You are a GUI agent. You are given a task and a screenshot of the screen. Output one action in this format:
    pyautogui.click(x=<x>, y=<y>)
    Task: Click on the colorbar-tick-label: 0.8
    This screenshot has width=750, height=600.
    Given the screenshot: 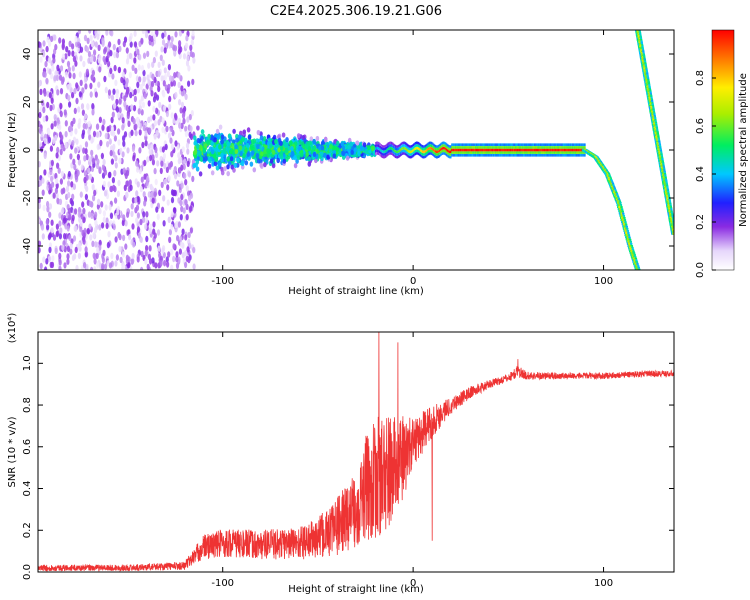 What is the action you would take?
    pyautogui.click(x=700, y=78)
    